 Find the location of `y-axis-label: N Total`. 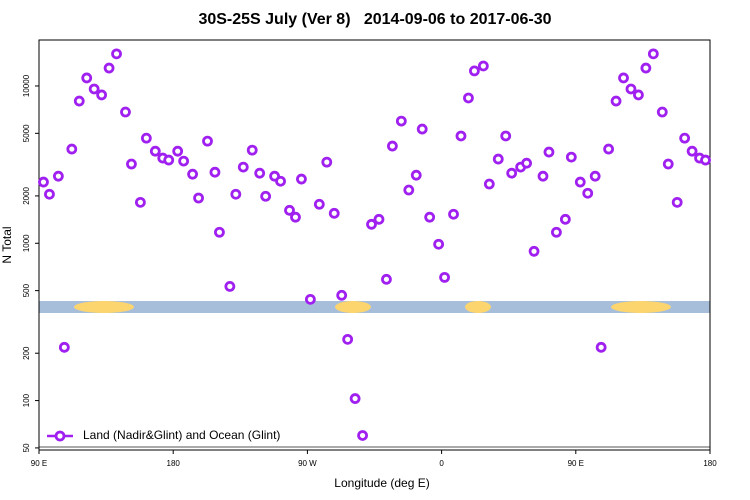

y-axis-label: N Total is located at coordinates (7, 244).